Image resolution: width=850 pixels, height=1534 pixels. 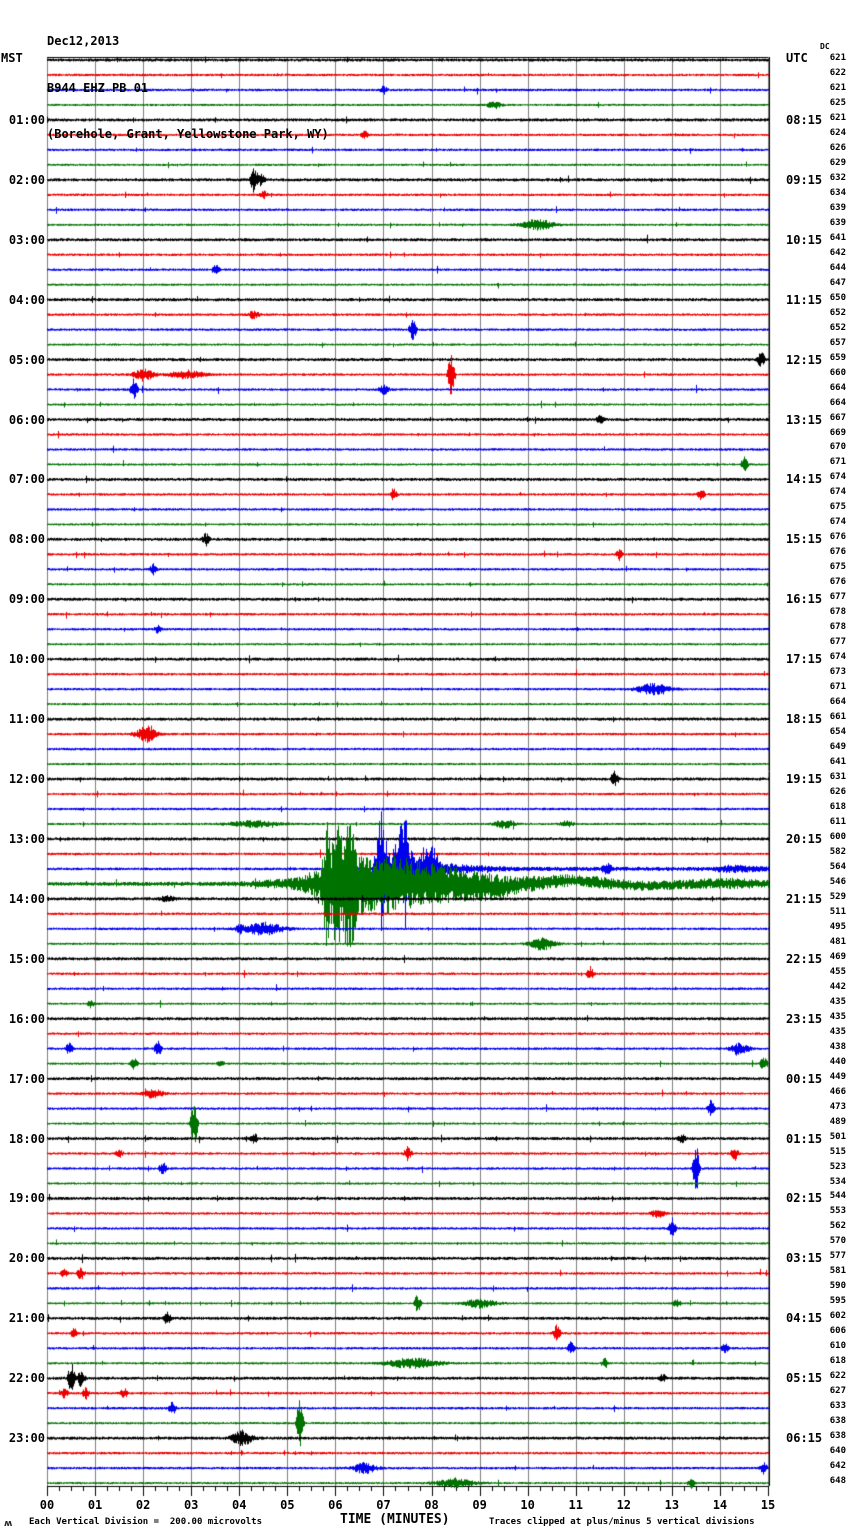 I want to click on utc-hour-label: 09:15, so click(x=804, y=179).